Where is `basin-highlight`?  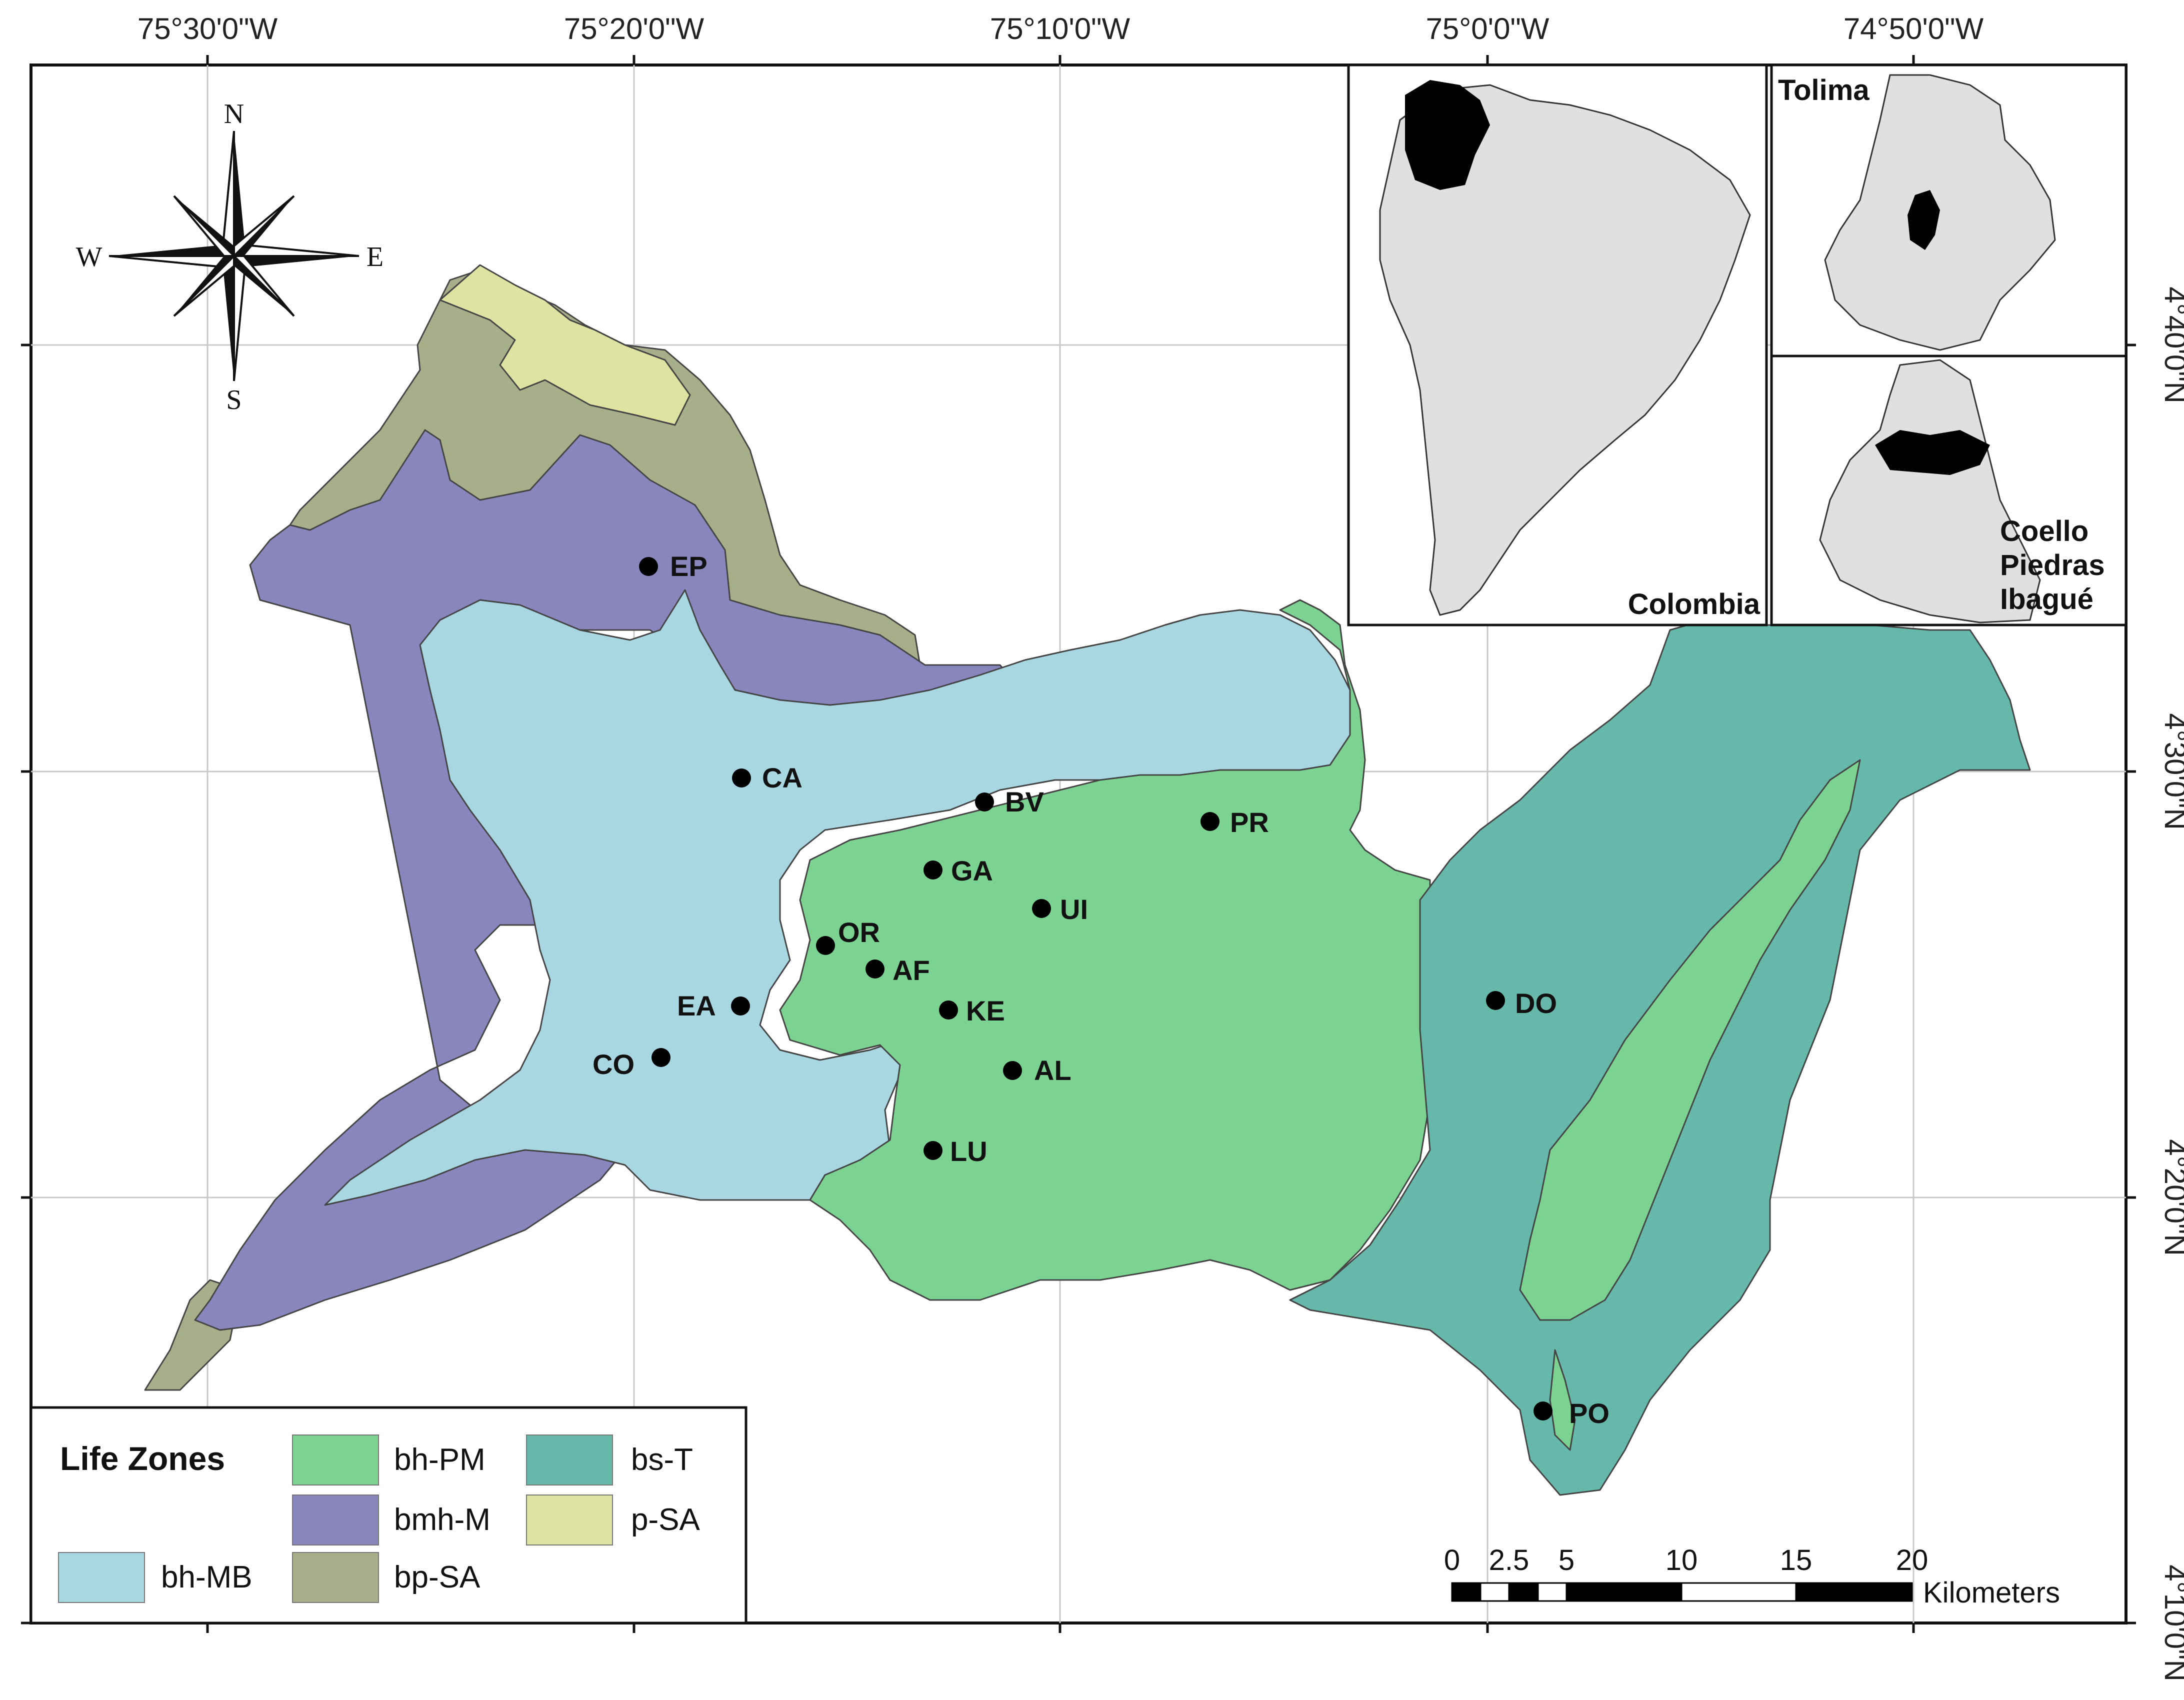
basin-highlight is located at coordinates (1932, 452).